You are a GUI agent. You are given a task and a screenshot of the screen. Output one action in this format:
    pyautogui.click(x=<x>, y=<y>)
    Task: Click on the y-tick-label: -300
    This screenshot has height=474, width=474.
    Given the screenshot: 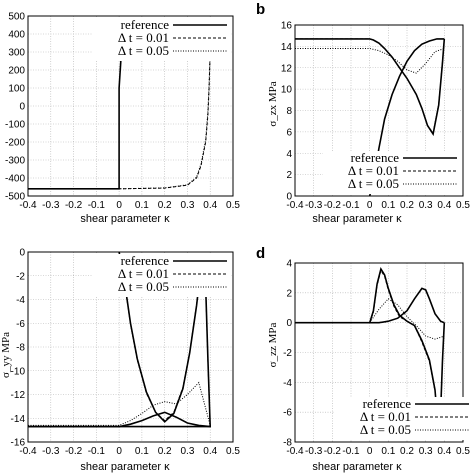 What is the action you would take?
    pyautogui.click(x=15, y=161)
    